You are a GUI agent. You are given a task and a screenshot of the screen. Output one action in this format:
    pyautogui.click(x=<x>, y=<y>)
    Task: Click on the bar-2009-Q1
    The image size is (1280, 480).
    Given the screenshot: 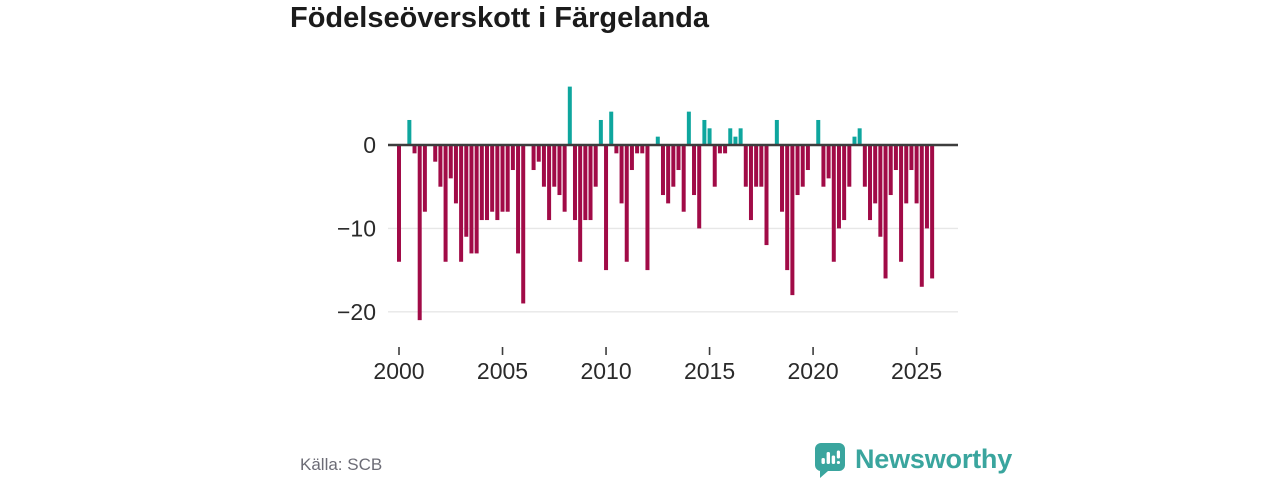 What is the action you would take?
    pyautogui.click(x=585, y=183)
    